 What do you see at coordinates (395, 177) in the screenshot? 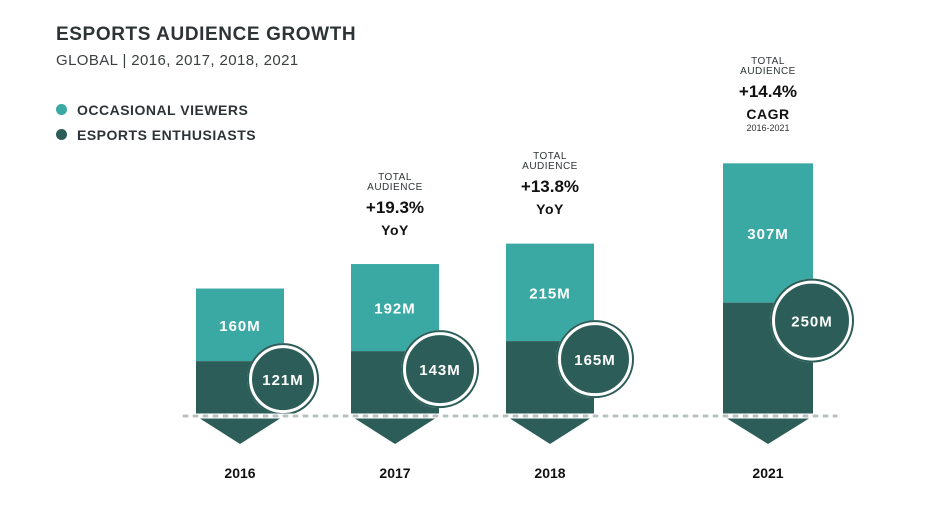
I see `annotation-total-2017: TOTAL` at bounding box center [395, 177].